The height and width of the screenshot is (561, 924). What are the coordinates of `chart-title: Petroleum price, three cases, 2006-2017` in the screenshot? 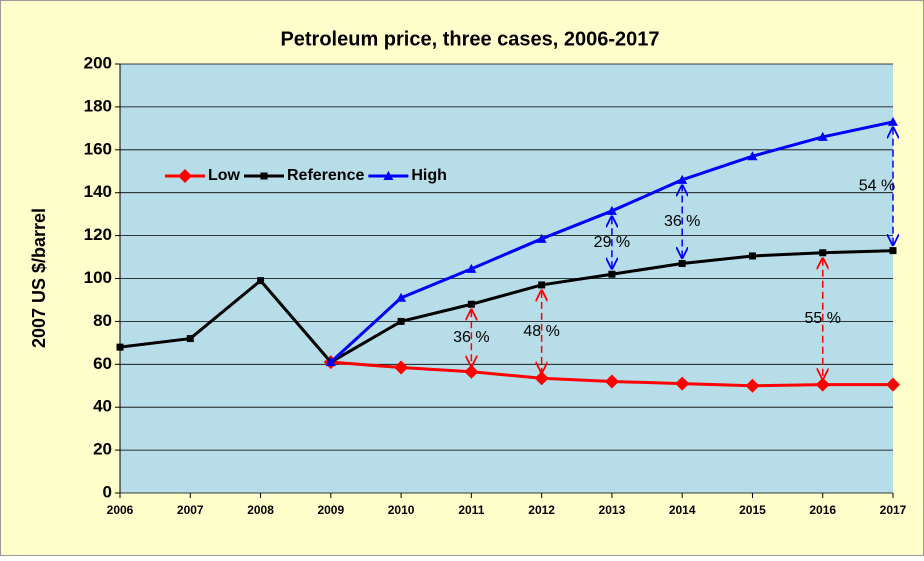 It's located at (469, 39).